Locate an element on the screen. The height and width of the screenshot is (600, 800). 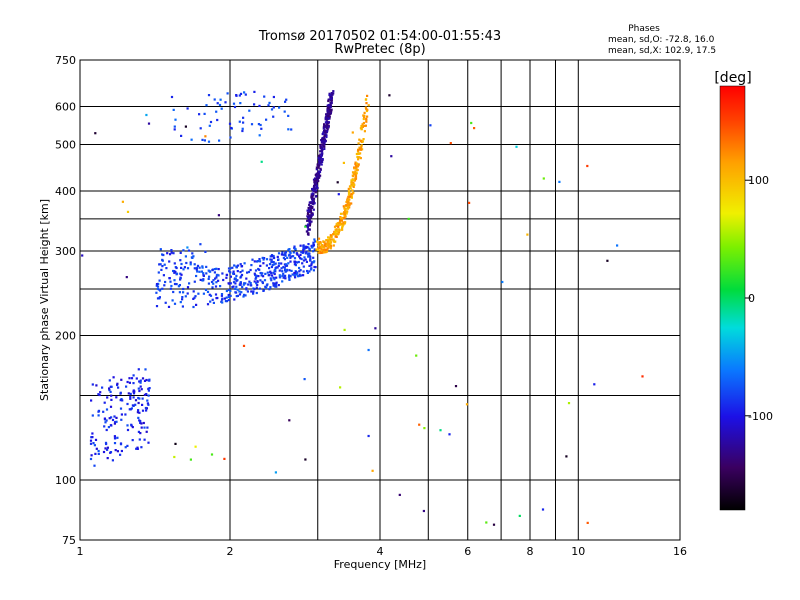
y-tick-label: 200 is located at coordinates (65, 336).